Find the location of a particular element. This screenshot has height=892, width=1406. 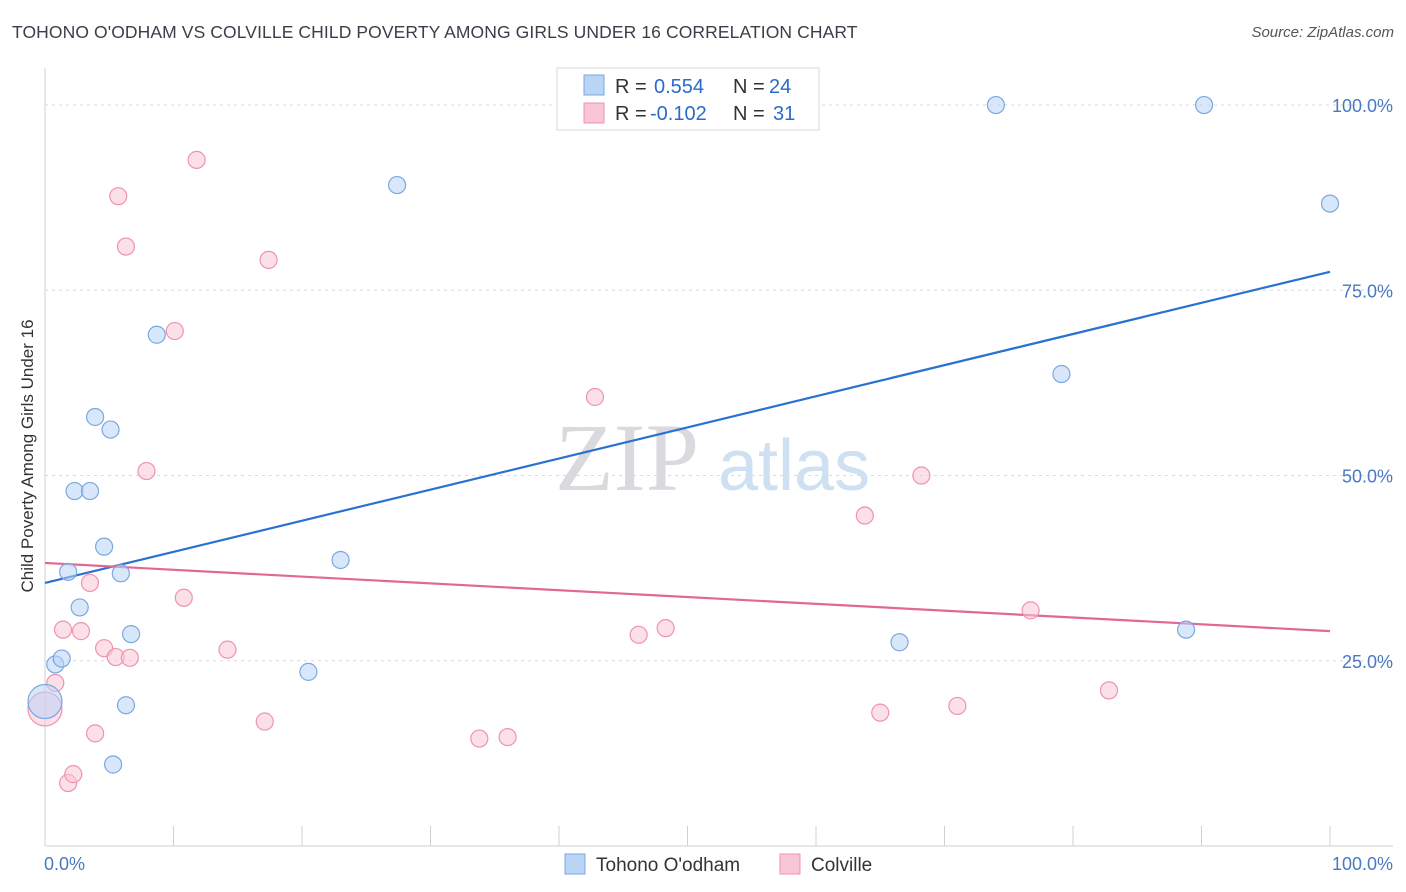

colville-trend-line is located at coordinates (687, 597).